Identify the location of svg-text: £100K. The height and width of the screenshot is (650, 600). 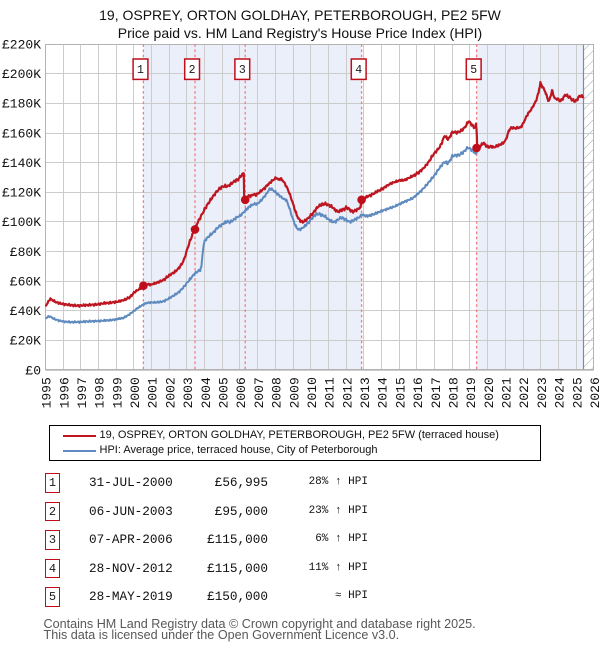
(21, 222).